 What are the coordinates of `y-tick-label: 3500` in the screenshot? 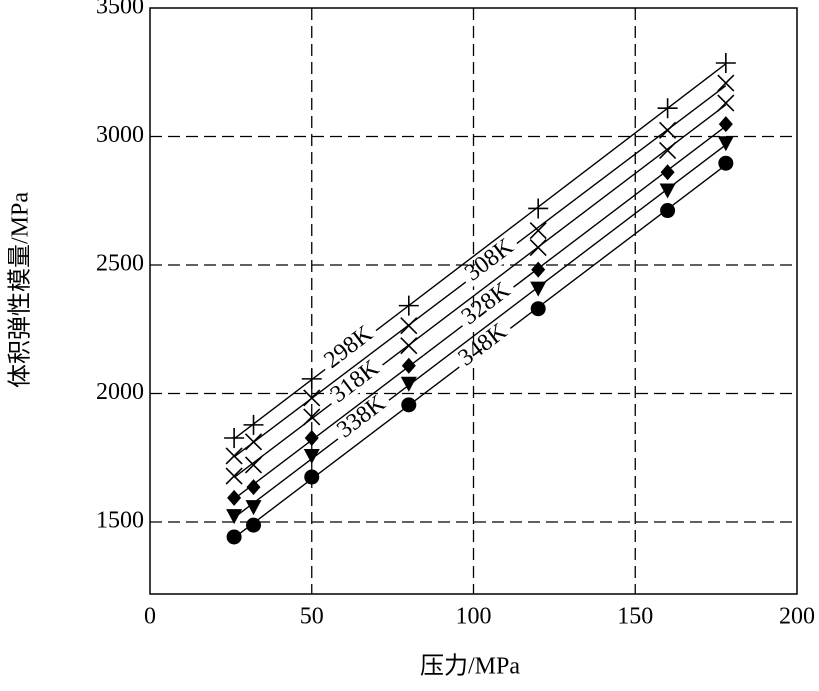 It's located at (120, 10).